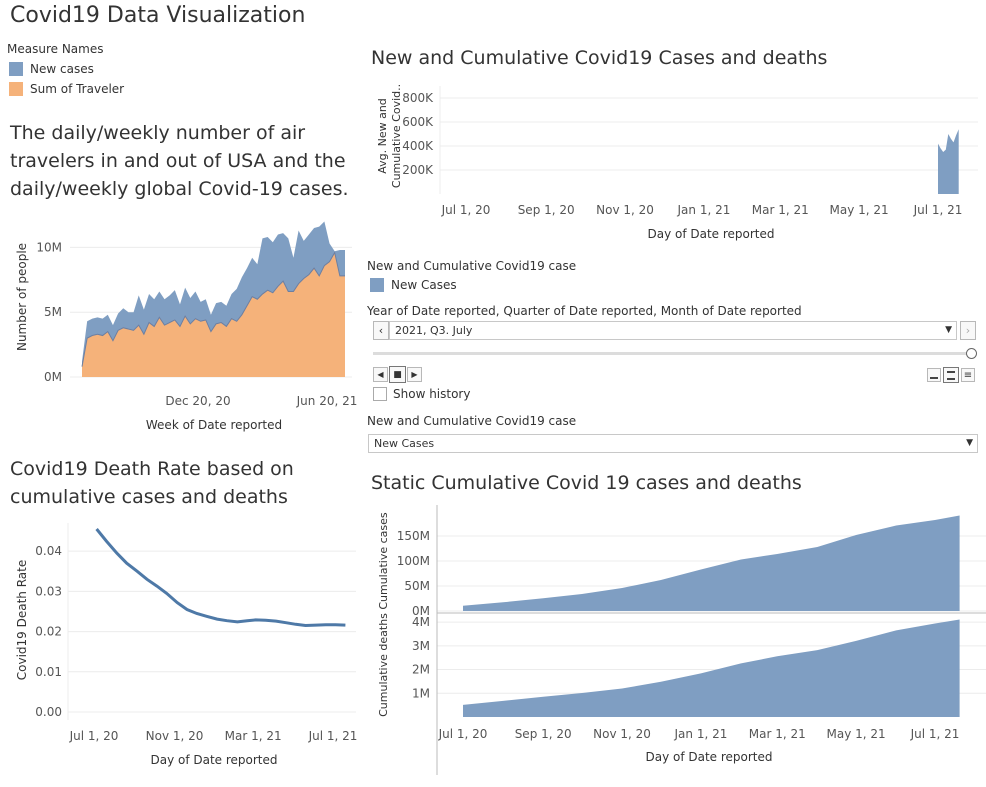 Image resolution: width=986 pixels, height=787 pixels. Describe the element at coordinates (158, 15) in the screenshot. I see `dashboard-title: Covid19 Data Visualization` at that location.